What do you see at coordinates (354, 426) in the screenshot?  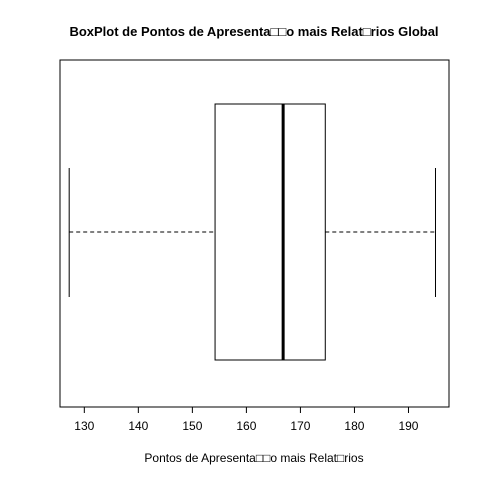 I see `x-tick-label: 180` at bounding box center [354, 426].